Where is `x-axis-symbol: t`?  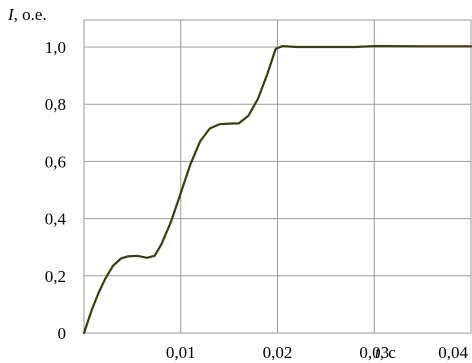 x-axis-symbol: t is located at coordinates (378, 352).